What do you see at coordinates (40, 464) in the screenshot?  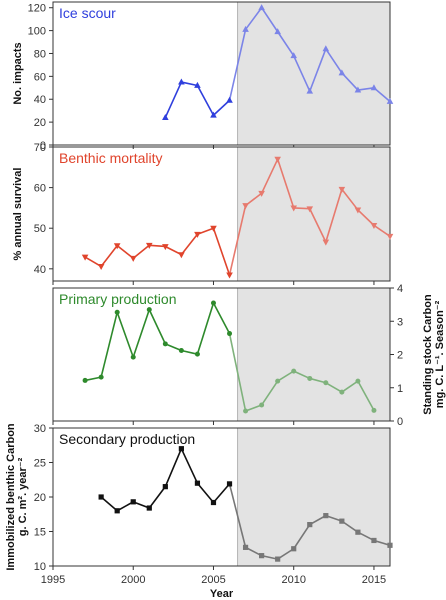 I see `y-tick-label: 25` at bounding box center [40, 464].